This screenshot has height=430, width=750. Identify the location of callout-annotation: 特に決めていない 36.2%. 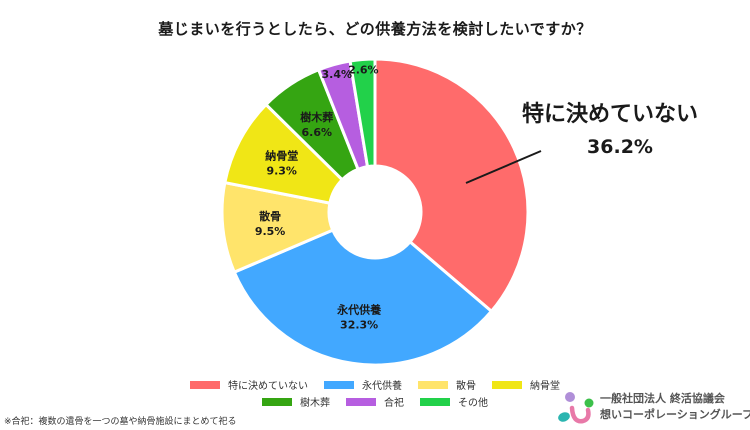
(610, 127).